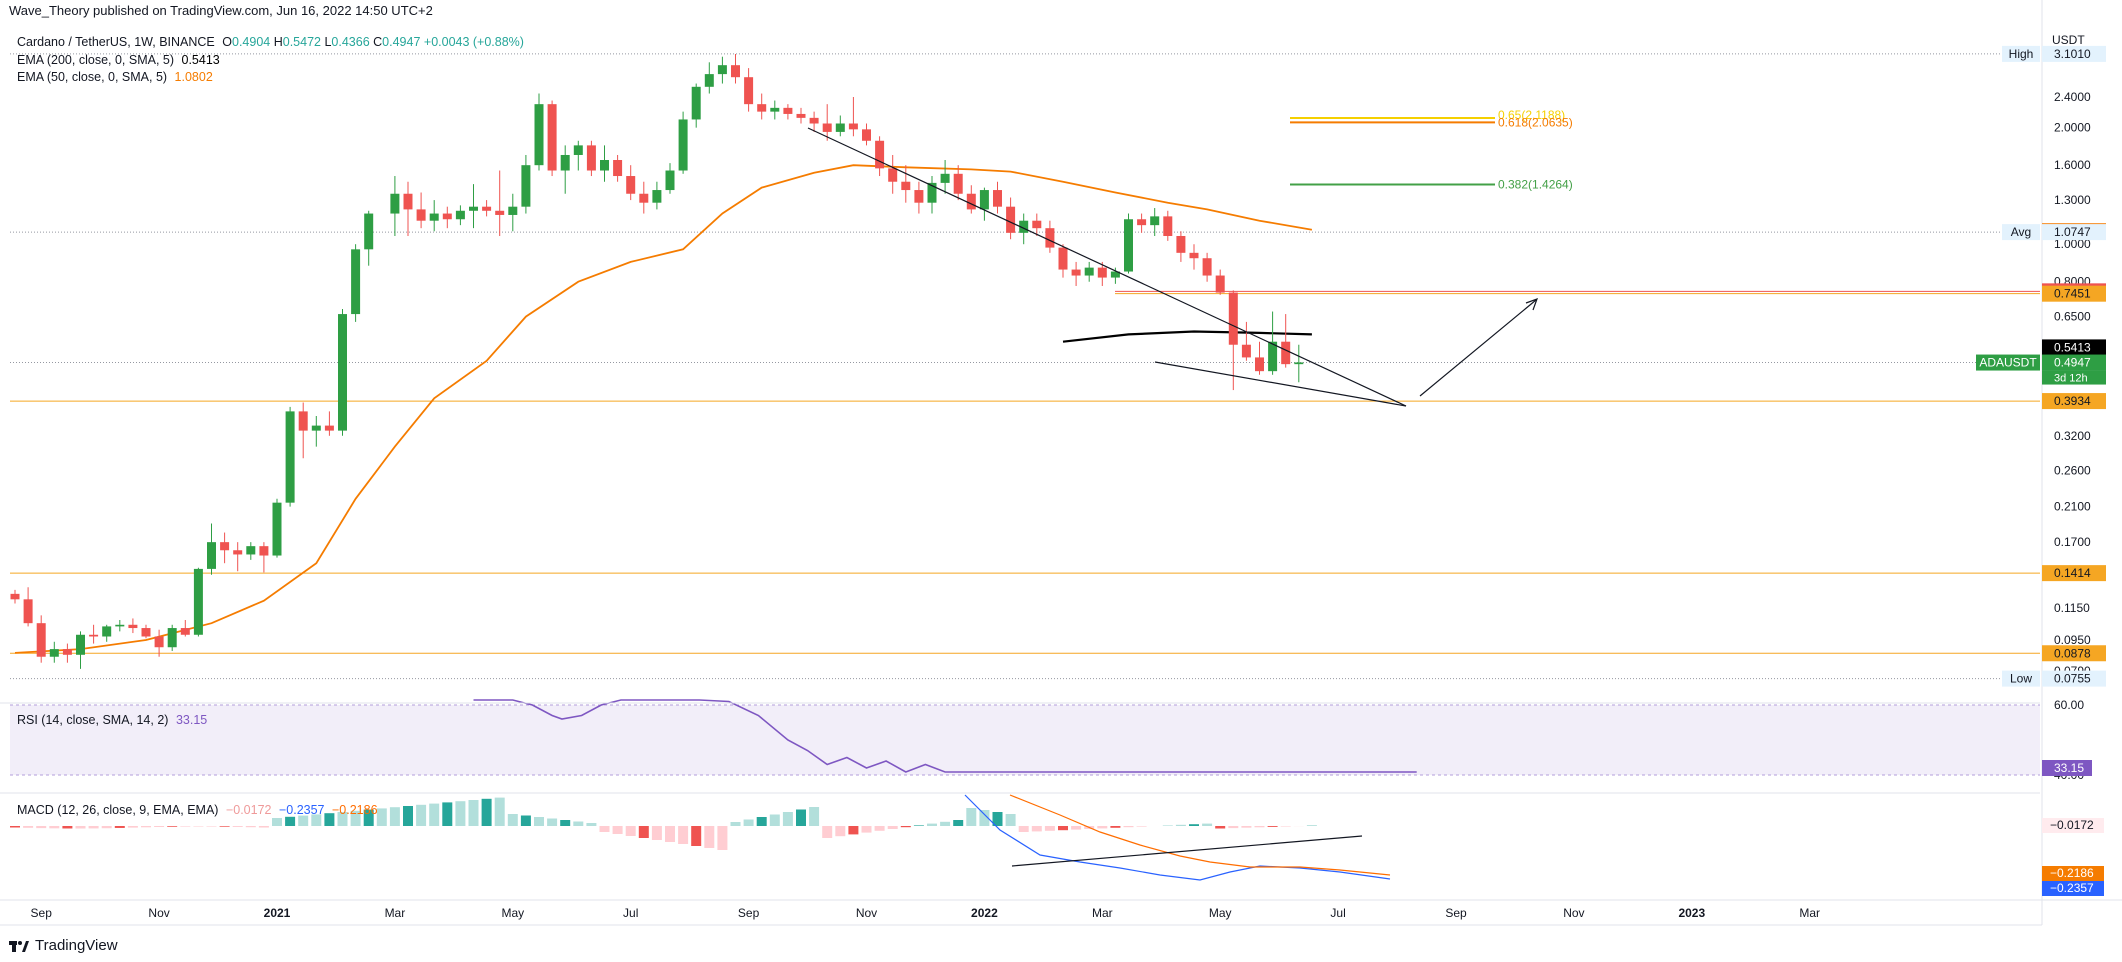 The height and width of the screenshot is (962, 2122). I want to click on price-tick-label: 0.1700, so click(2072, 542).